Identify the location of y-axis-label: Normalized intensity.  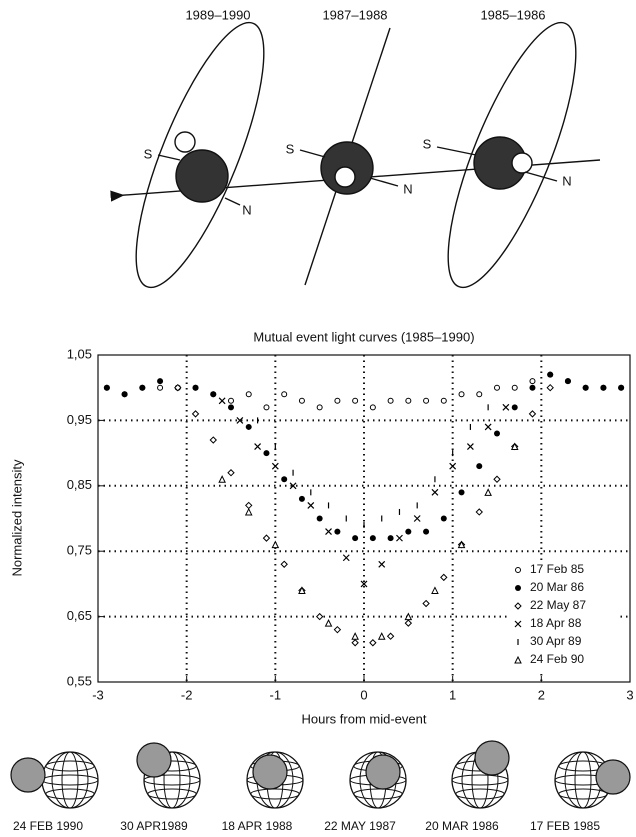
(16, 518).